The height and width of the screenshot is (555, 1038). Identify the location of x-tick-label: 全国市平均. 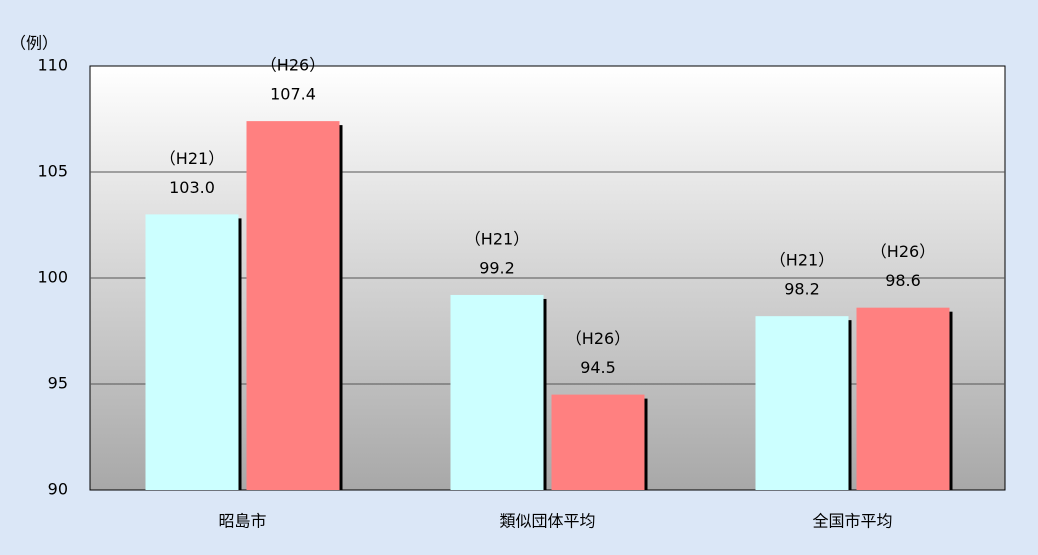
(852, 521).